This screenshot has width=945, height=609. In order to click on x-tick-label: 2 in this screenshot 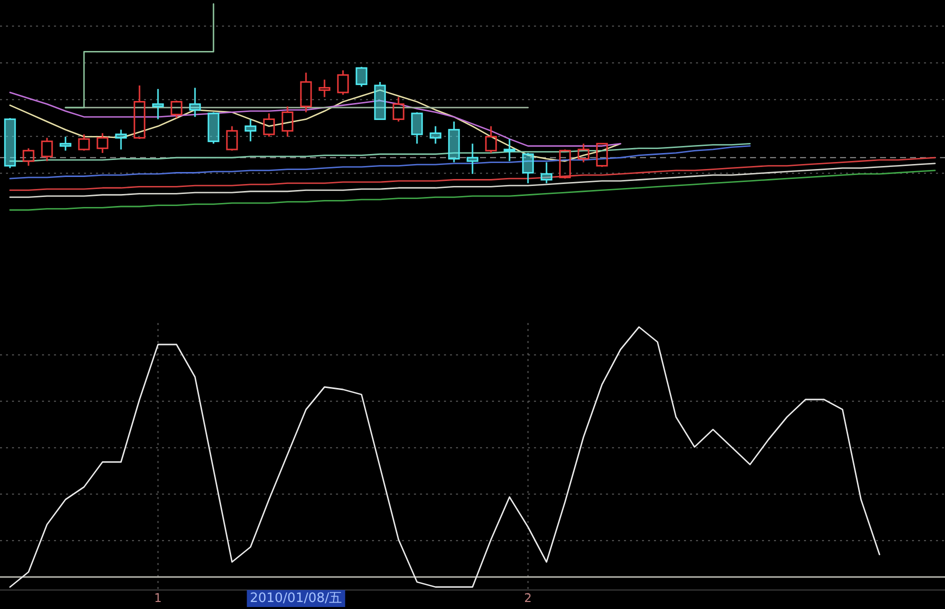, I will do `click(528, 598)`.